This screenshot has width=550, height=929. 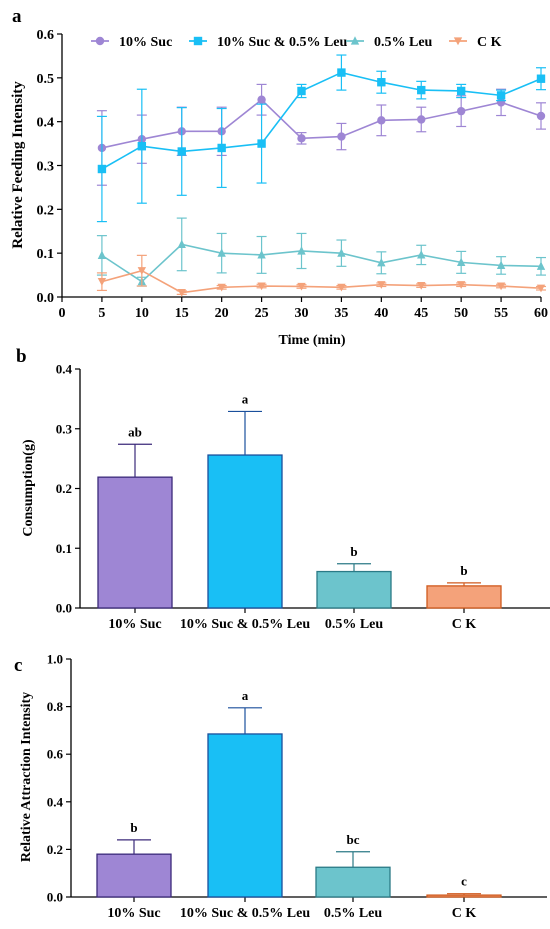 I want to click on panel-a-x-tick-label: 45, so click(x=421, y=313).